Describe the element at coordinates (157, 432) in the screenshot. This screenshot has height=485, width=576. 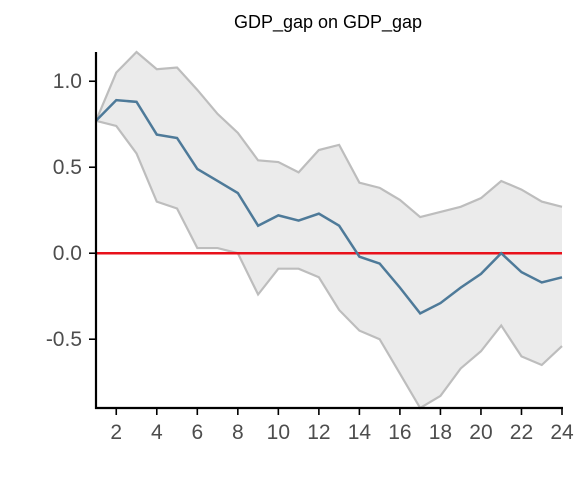
I see `x-tick-label: 4` at that location.